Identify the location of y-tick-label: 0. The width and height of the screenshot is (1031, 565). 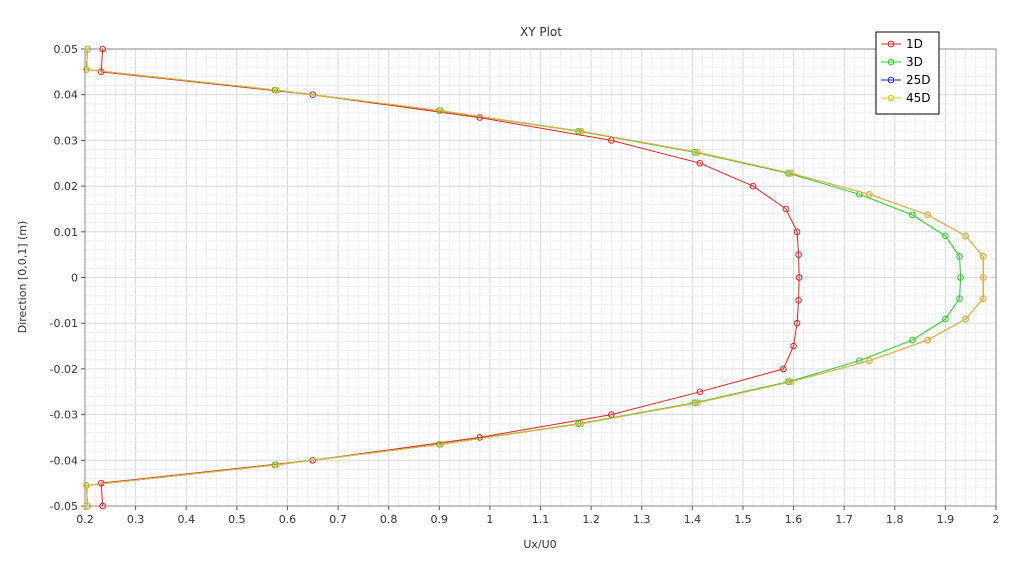
(74, 278).